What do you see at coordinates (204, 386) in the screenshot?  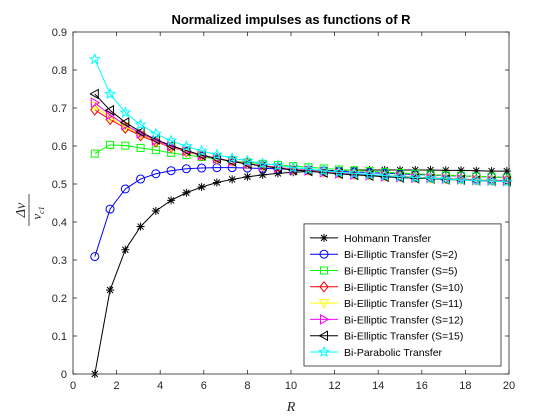 I see `x-tick-label: 6` at bounding box center [204, 386].